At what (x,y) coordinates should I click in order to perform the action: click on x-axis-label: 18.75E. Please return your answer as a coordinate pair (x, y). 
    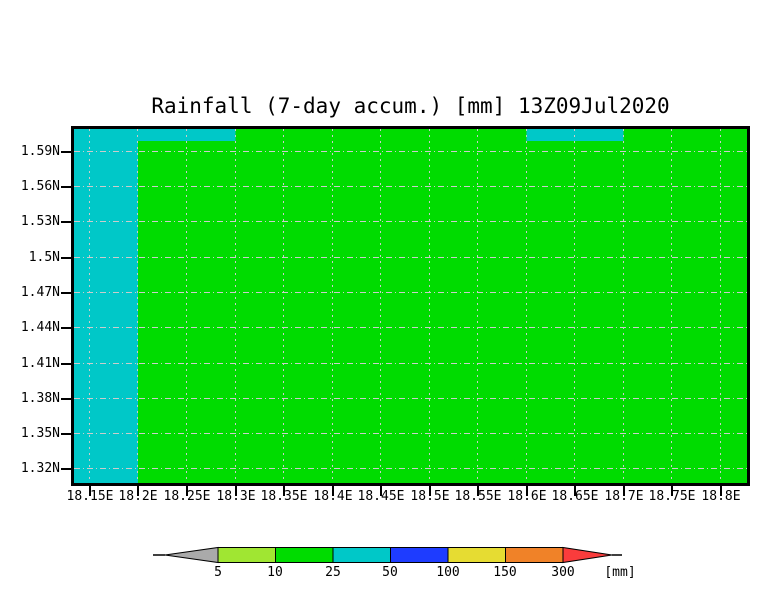
    Looking at the image, I should click on (672, 496).